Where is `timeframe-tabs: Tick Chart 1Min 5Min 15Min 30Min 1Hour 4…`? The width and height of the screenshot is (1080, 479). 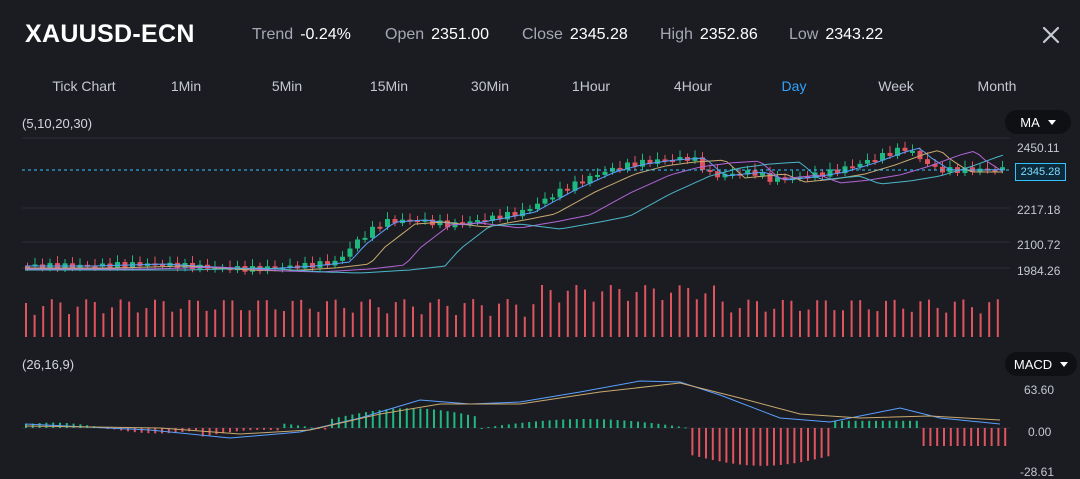 timeframe-tabs: Tick Chart 1Min 5Min 15Min 30Min 1Hour 4… is located at coordinates (540, 88).